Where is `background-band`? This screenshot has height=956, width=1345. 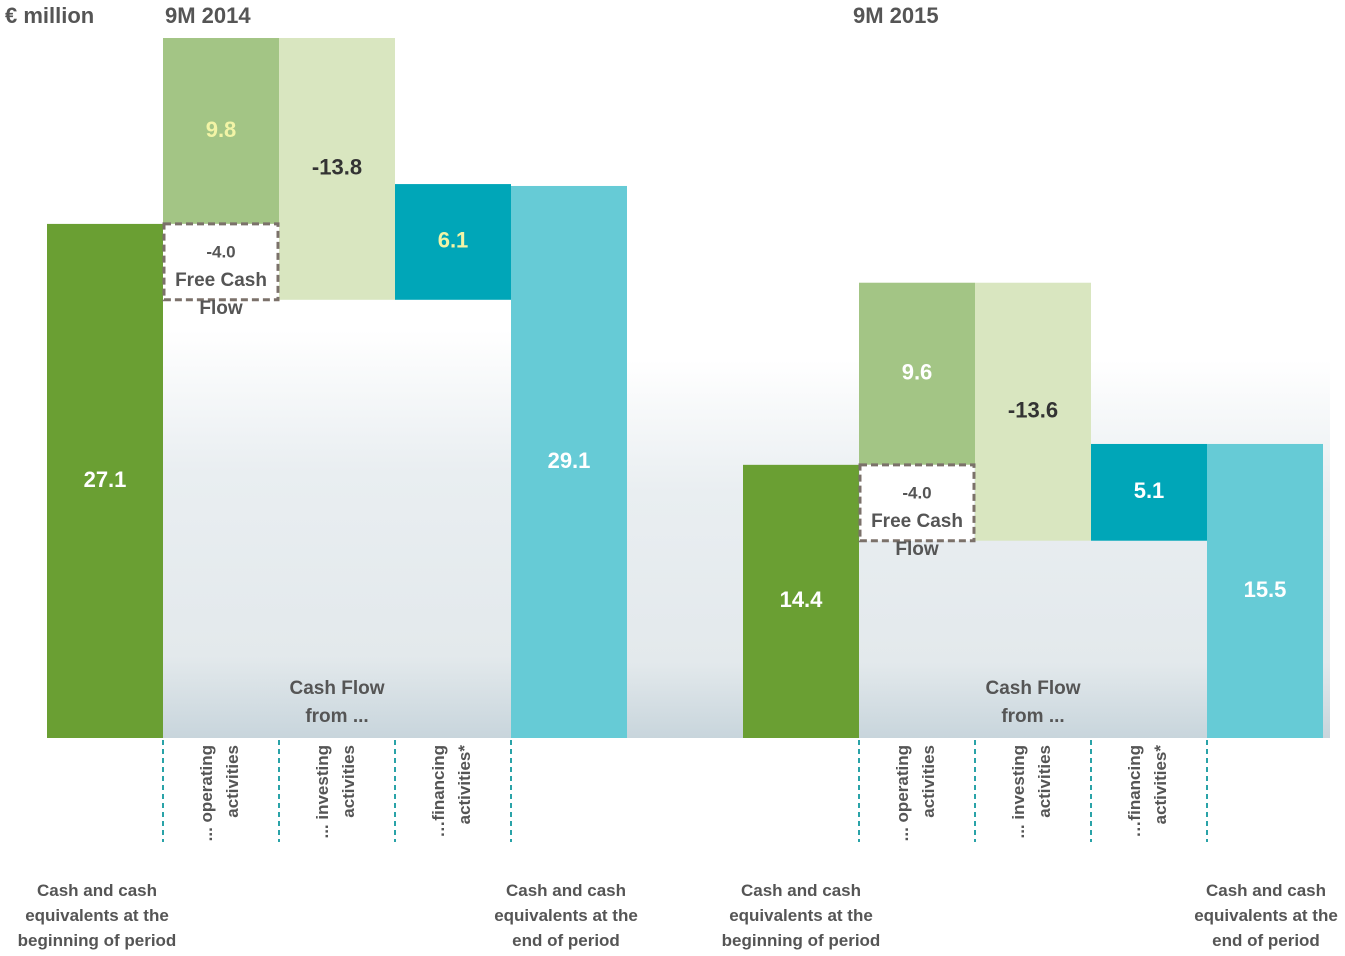 background-band is located at coordinates (337, 534).